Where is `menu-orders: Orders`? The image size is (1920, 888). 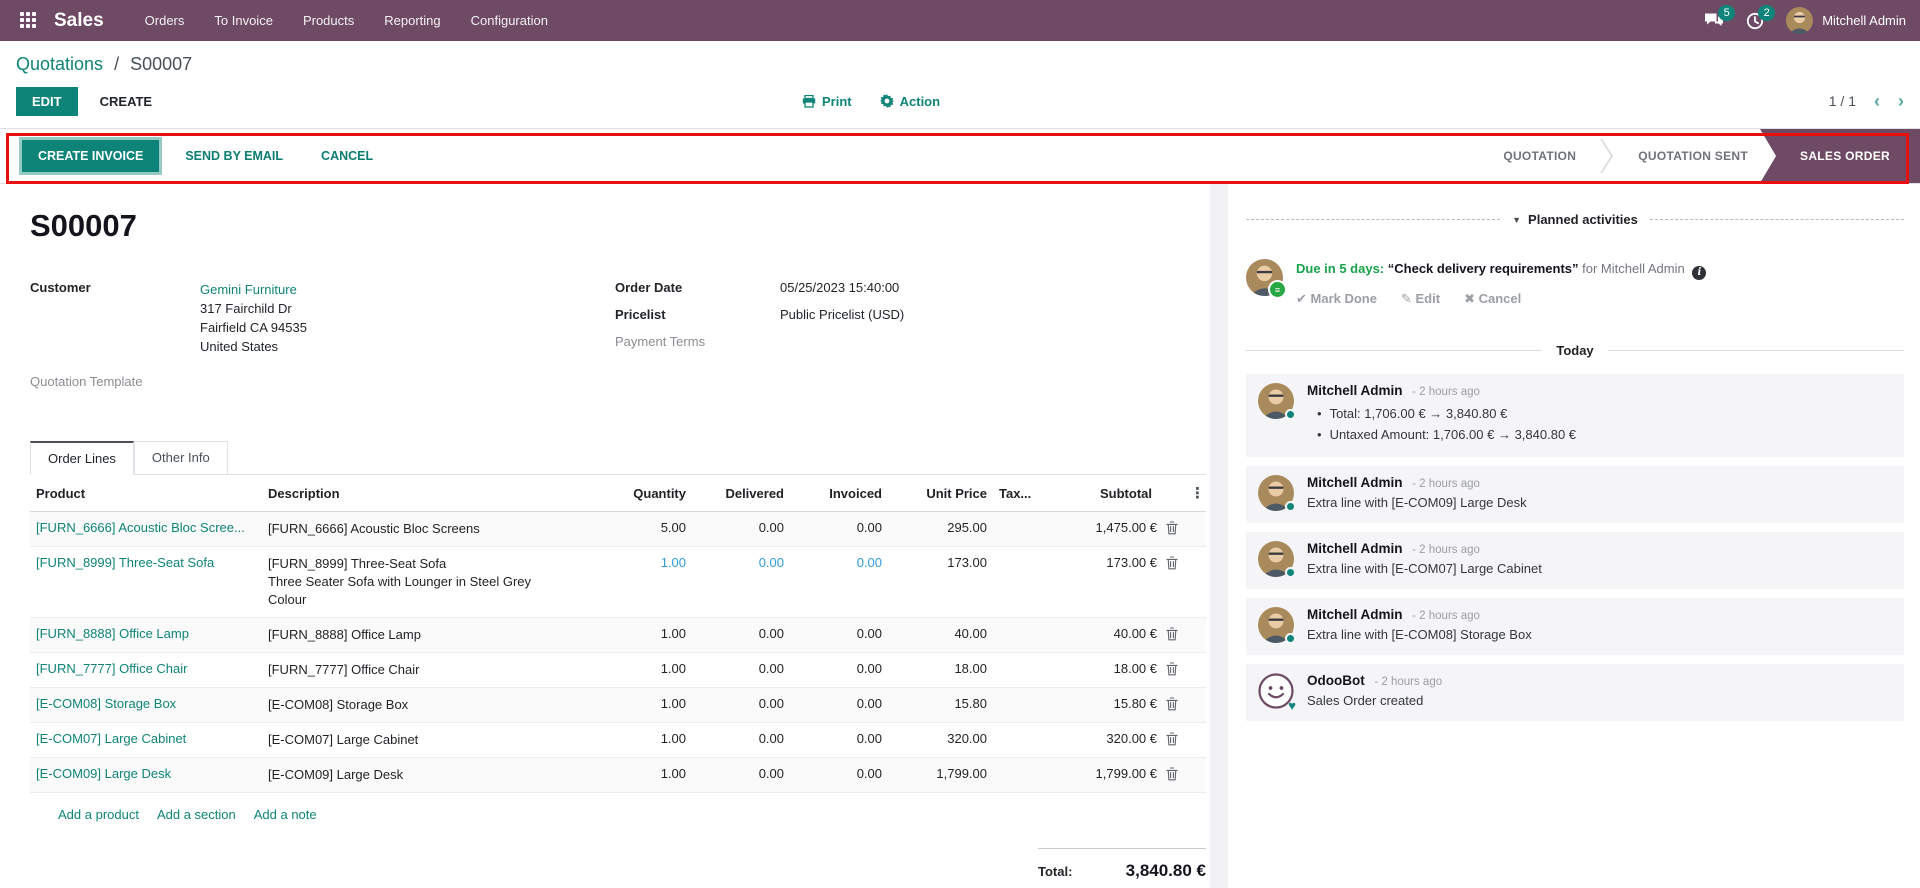 menu-orders: Orders is located at coordinates (164, 20).